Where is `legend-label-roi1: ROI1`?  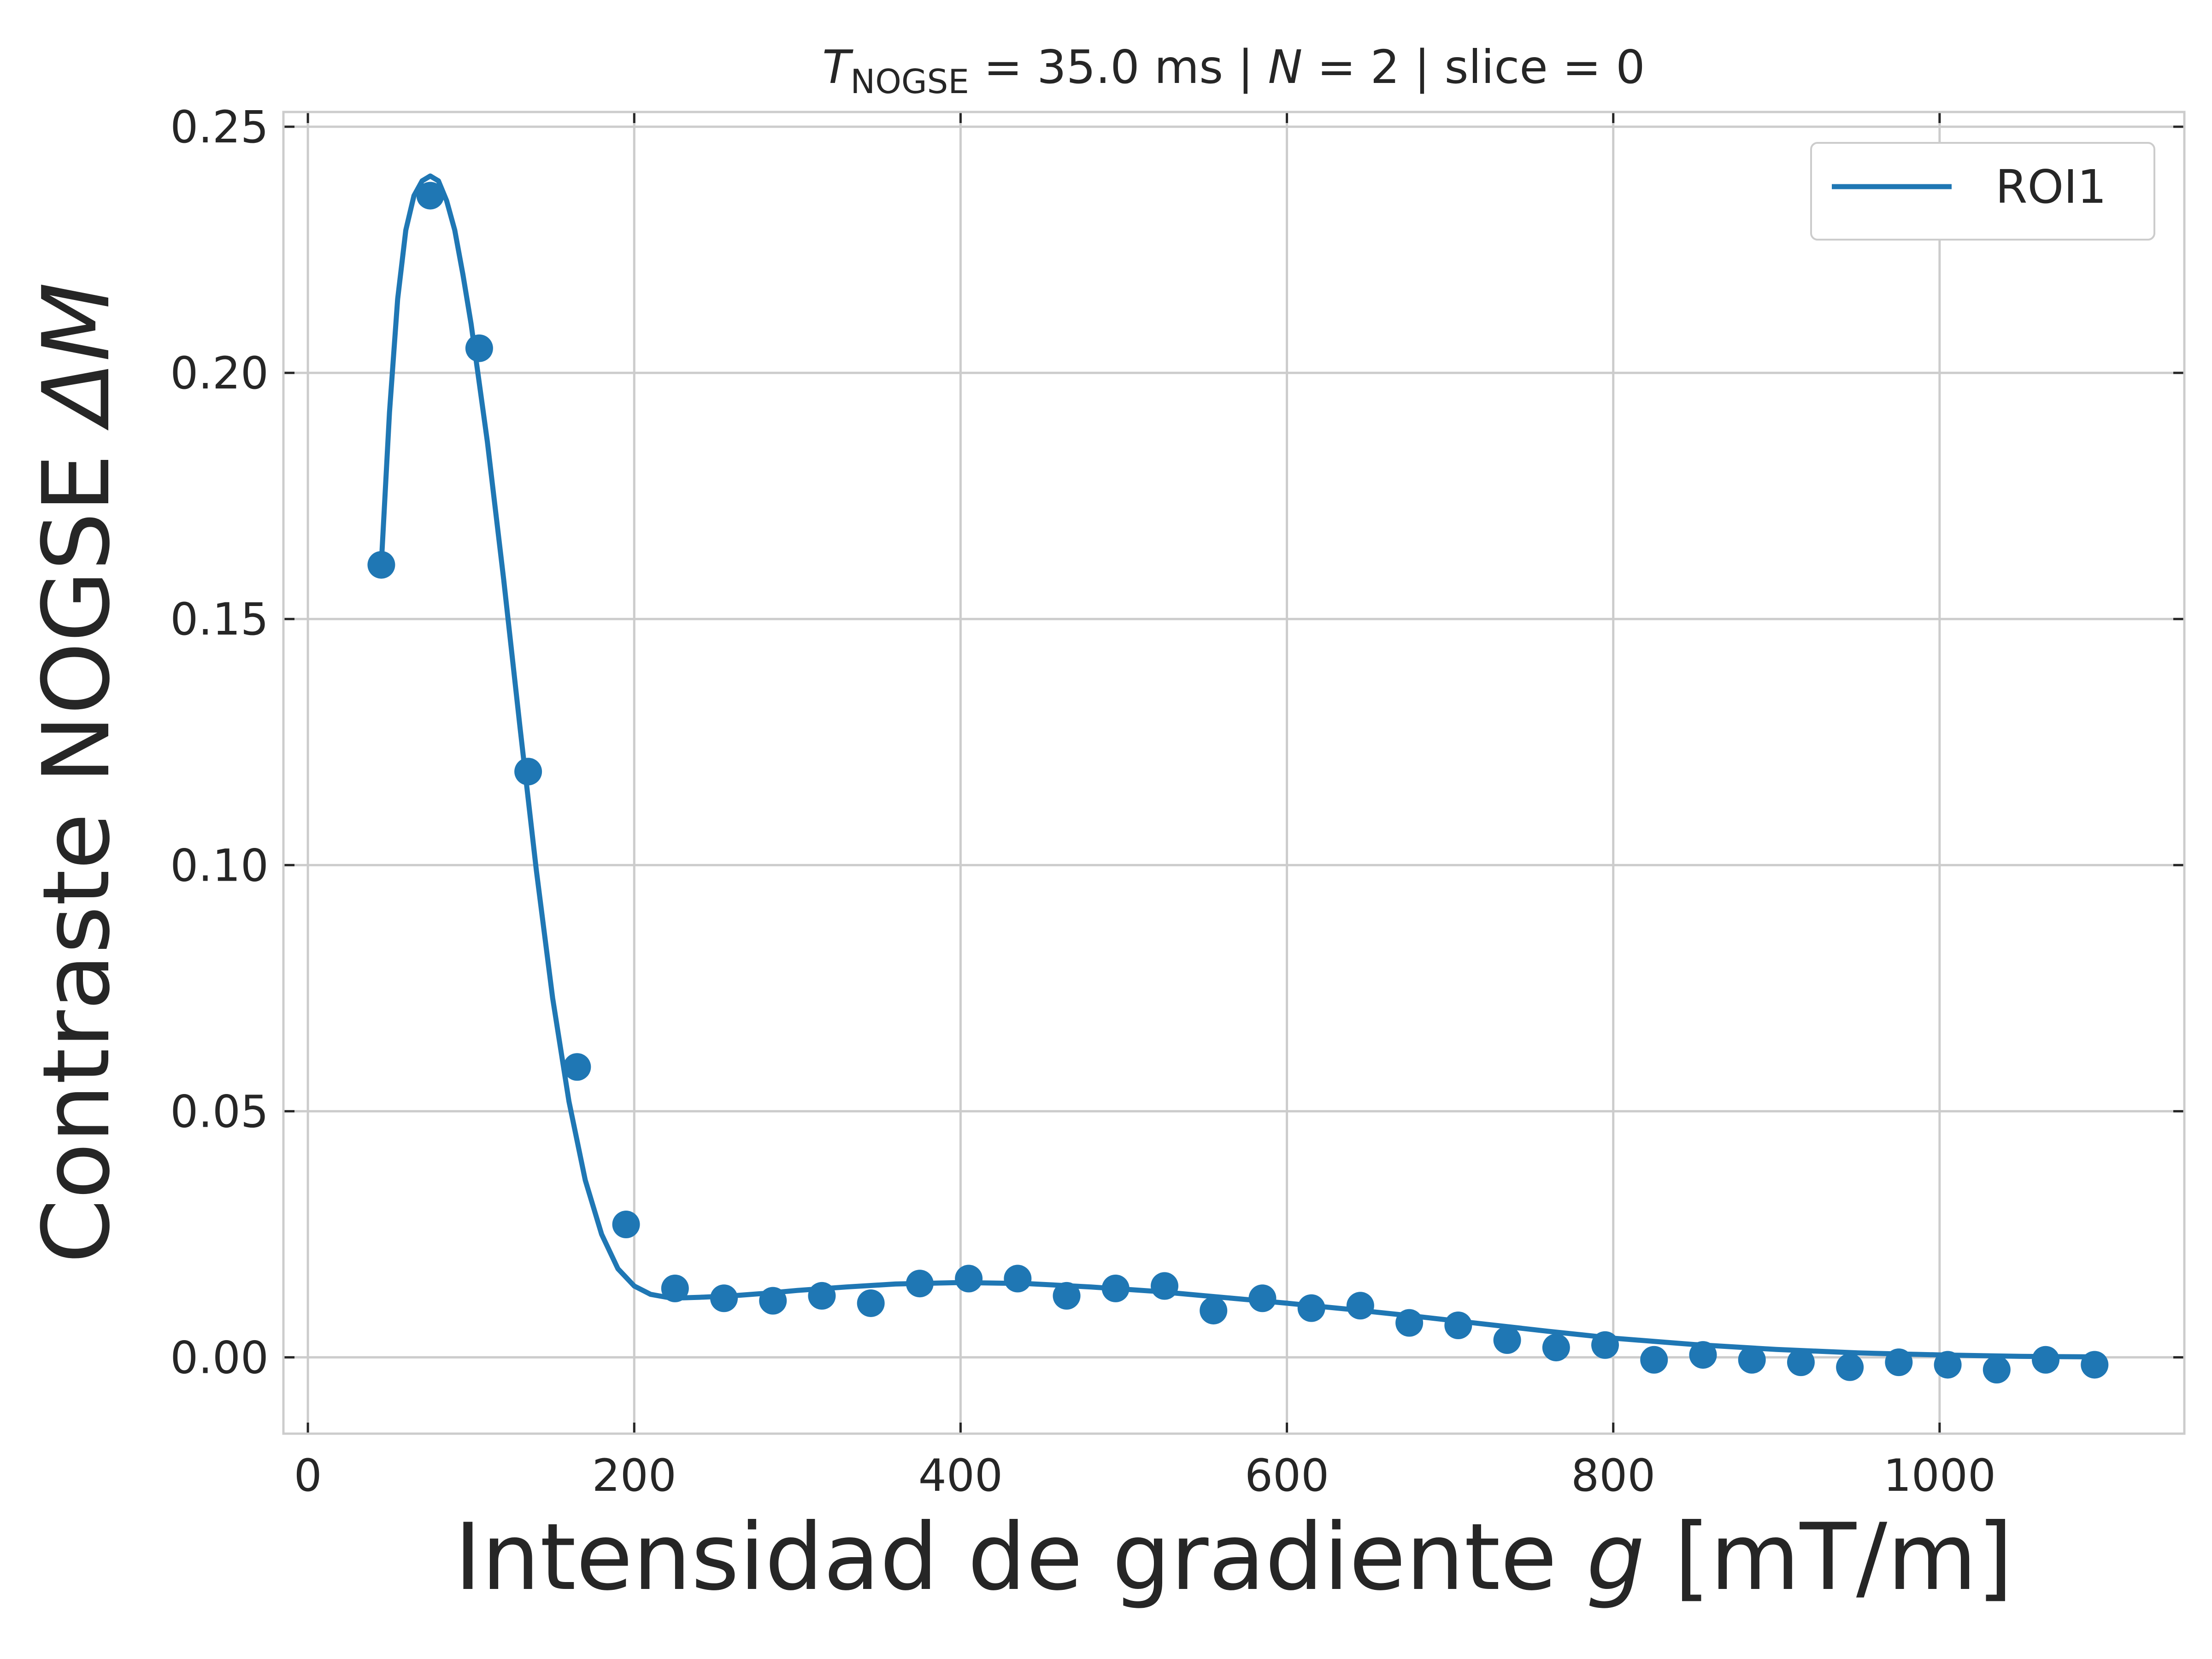
legend-label-roi1: ROI1 is located at coordinates (2050, 187).